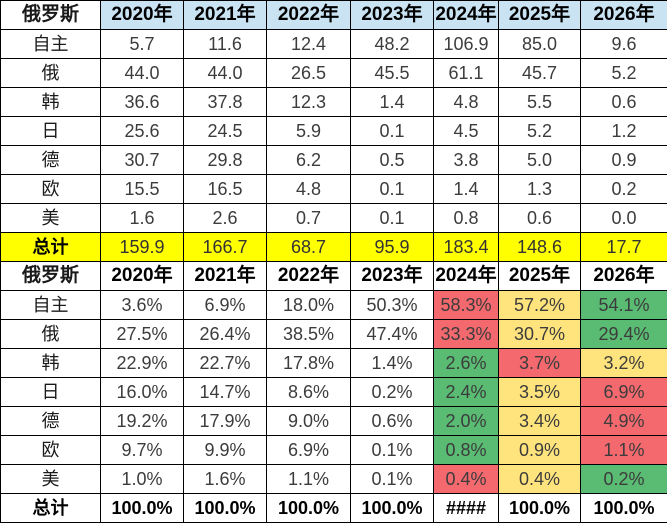  Describe the element at coordinates (624, 247) in the screenshot. I see `total-value-cell: 17.7` at that location.